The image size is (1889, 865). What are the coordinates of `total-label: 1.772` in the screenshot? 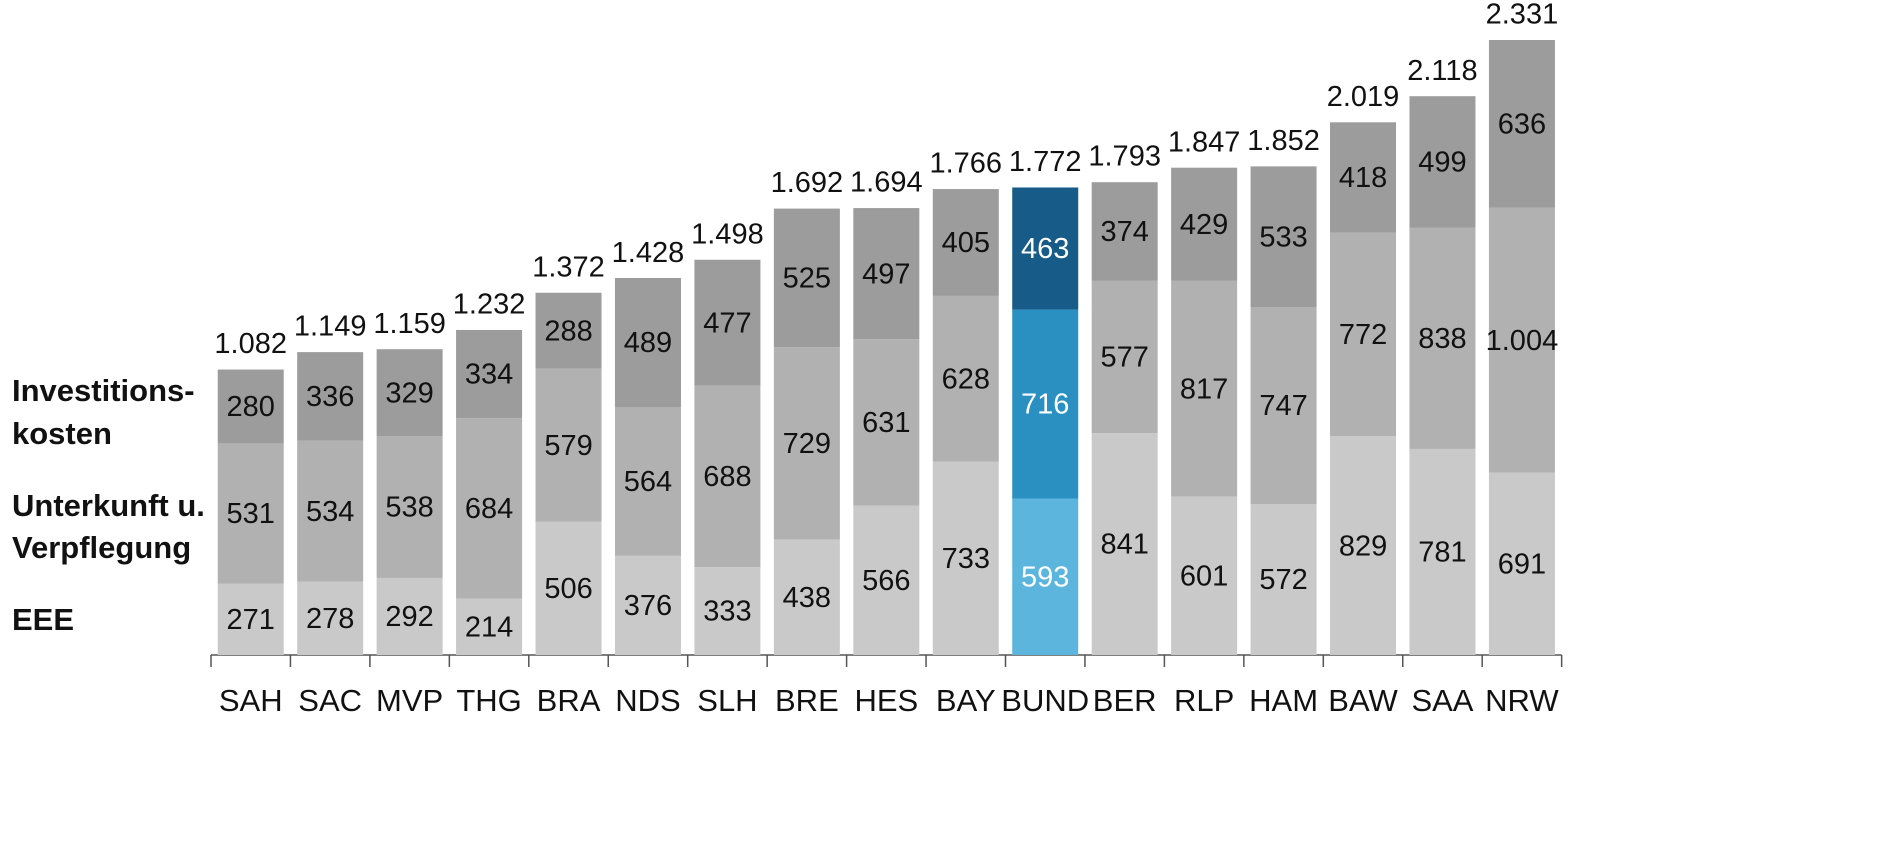 It's located at (1045, 162).